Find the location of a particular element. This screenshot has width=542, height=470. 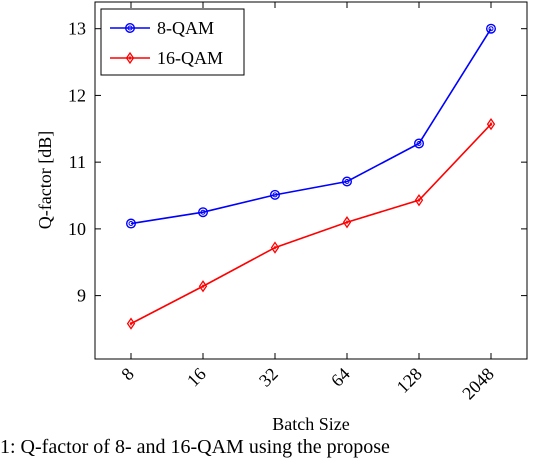

legend-label: 16-QAM is located at coordinates (190, 58).